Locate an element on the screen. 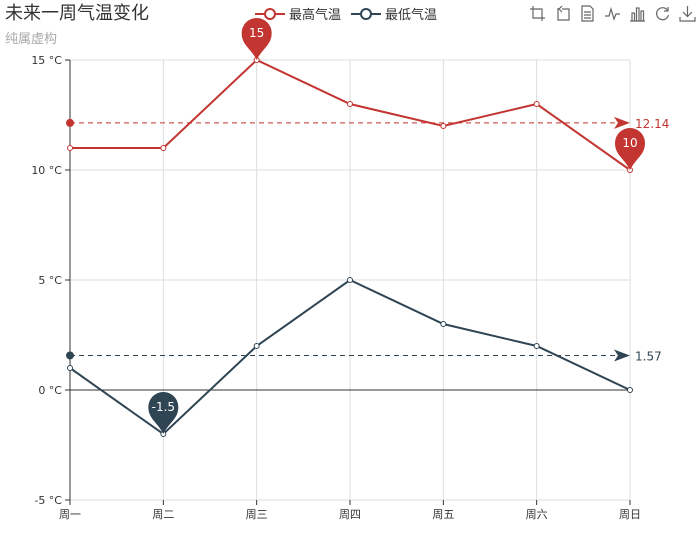 The image size is (700, 560). y-tick-label: 5 °C is located at coordinates (50, 280).